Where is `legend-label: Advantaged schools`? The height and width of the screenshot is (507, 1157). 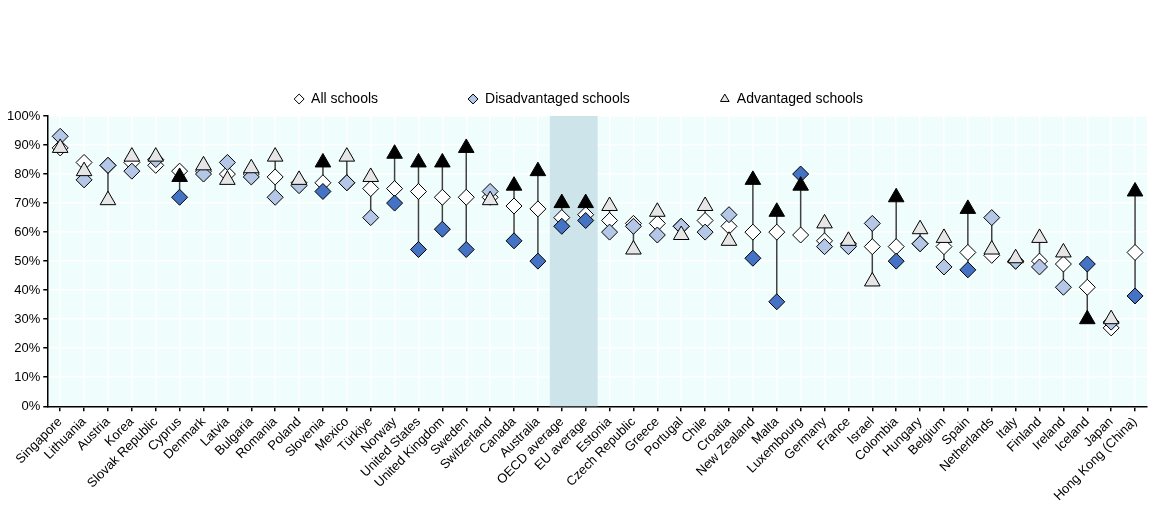 legend-label: Advantaged schools is located at coordinates (799, 97).